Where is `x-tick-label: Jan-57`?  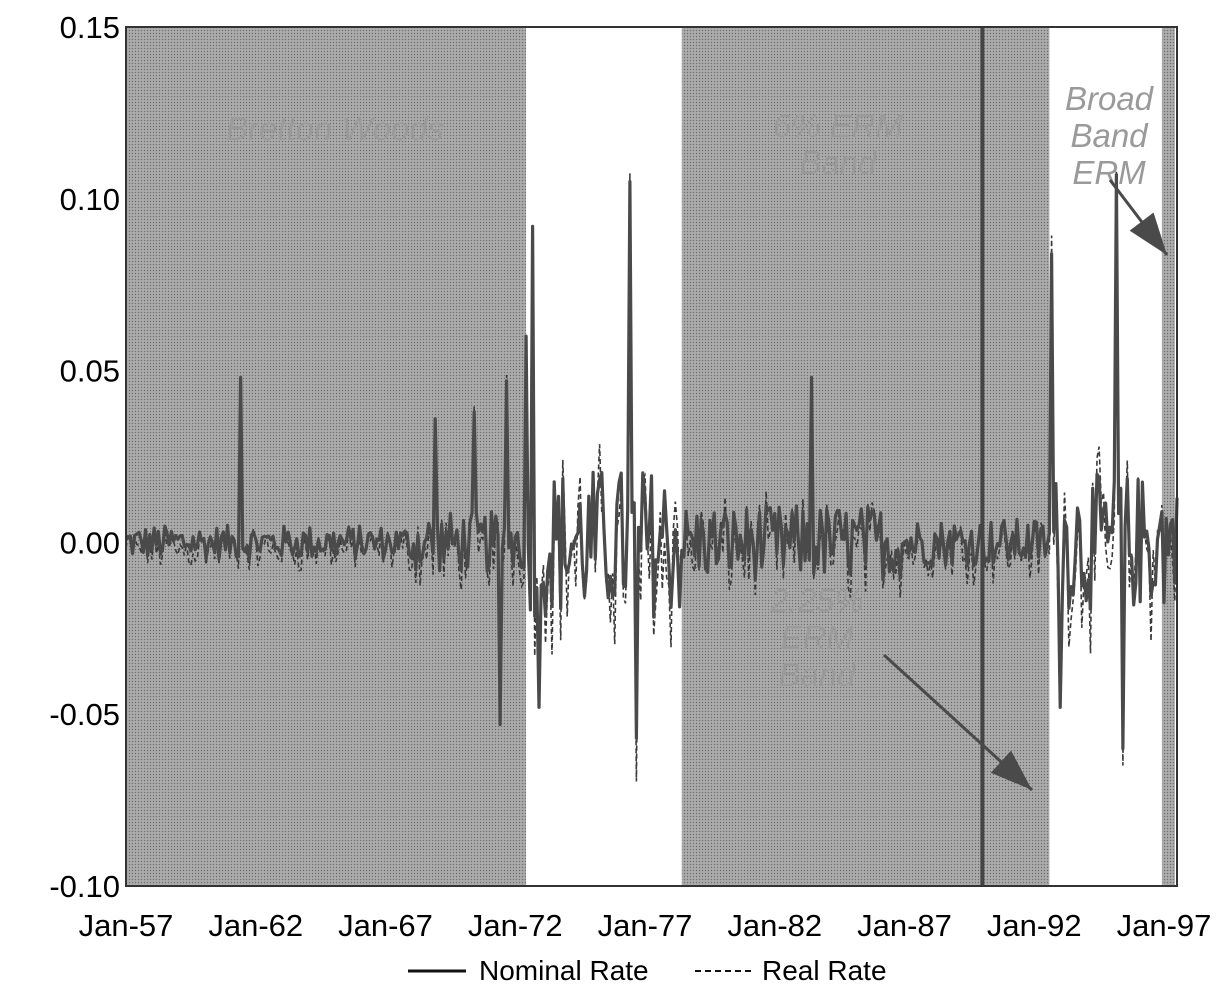
x-tick-label: Jan-57 is located at coordinates (126, 925).